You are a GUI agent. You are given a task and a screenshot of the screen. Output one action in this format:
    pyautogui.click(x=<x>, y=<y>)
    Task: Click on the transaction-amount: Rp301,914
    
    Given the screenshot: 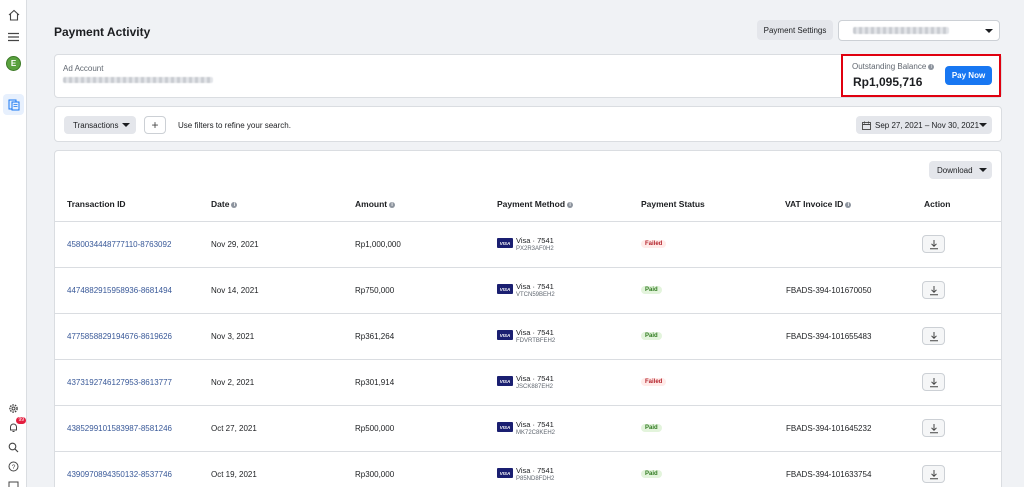 What is the action you would take?
    pyautogui.click(x=375, y=382)
    